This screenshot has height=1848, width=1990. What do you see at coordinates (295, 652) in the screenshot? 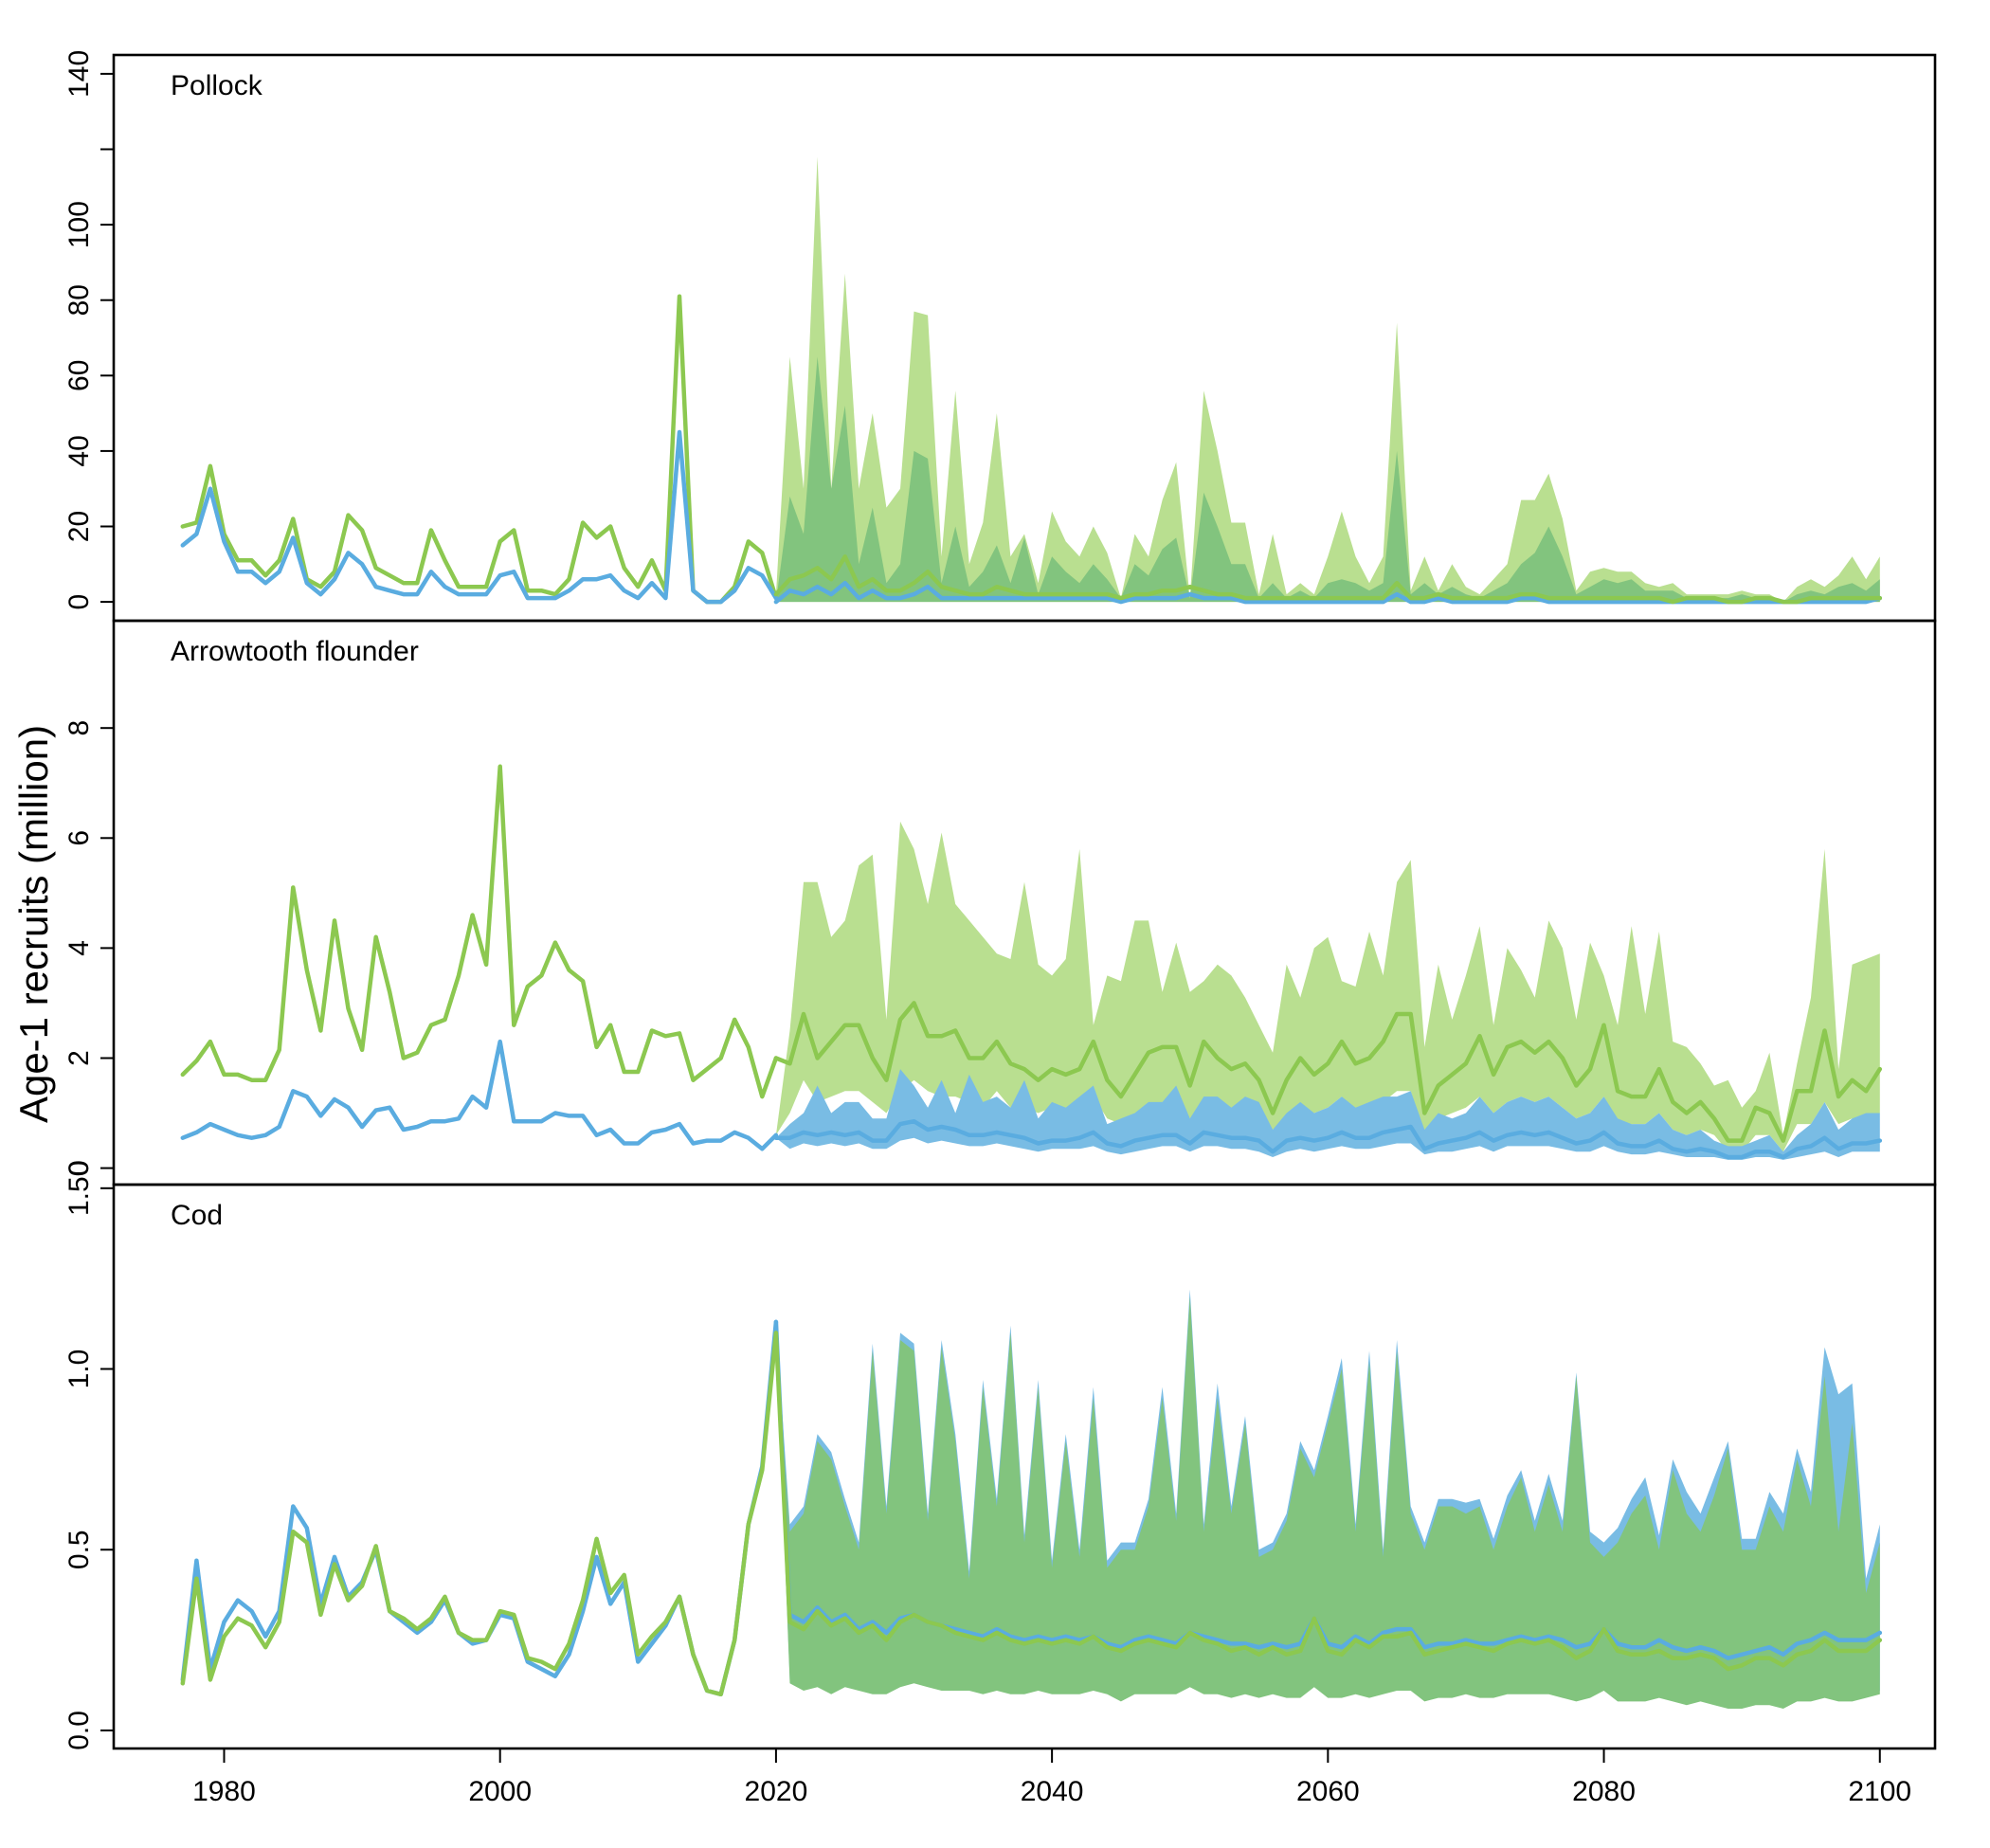
I see `panel-title-arrowtooth-flounder: Arrowtooth flounder` at bounding box center [295, 652].